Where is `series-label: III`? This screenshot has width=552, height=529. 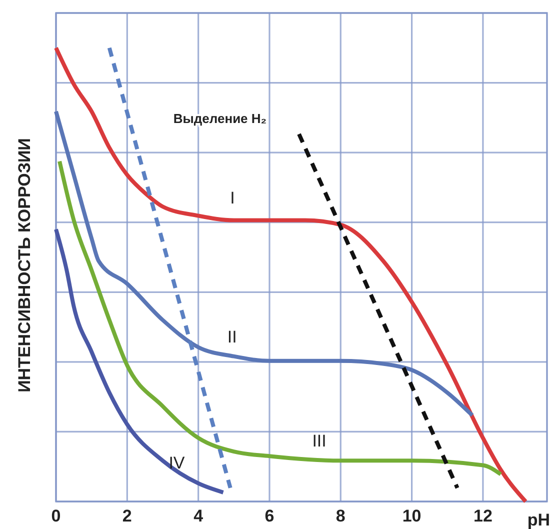
series-label: III is located at coordinates (319, 441).